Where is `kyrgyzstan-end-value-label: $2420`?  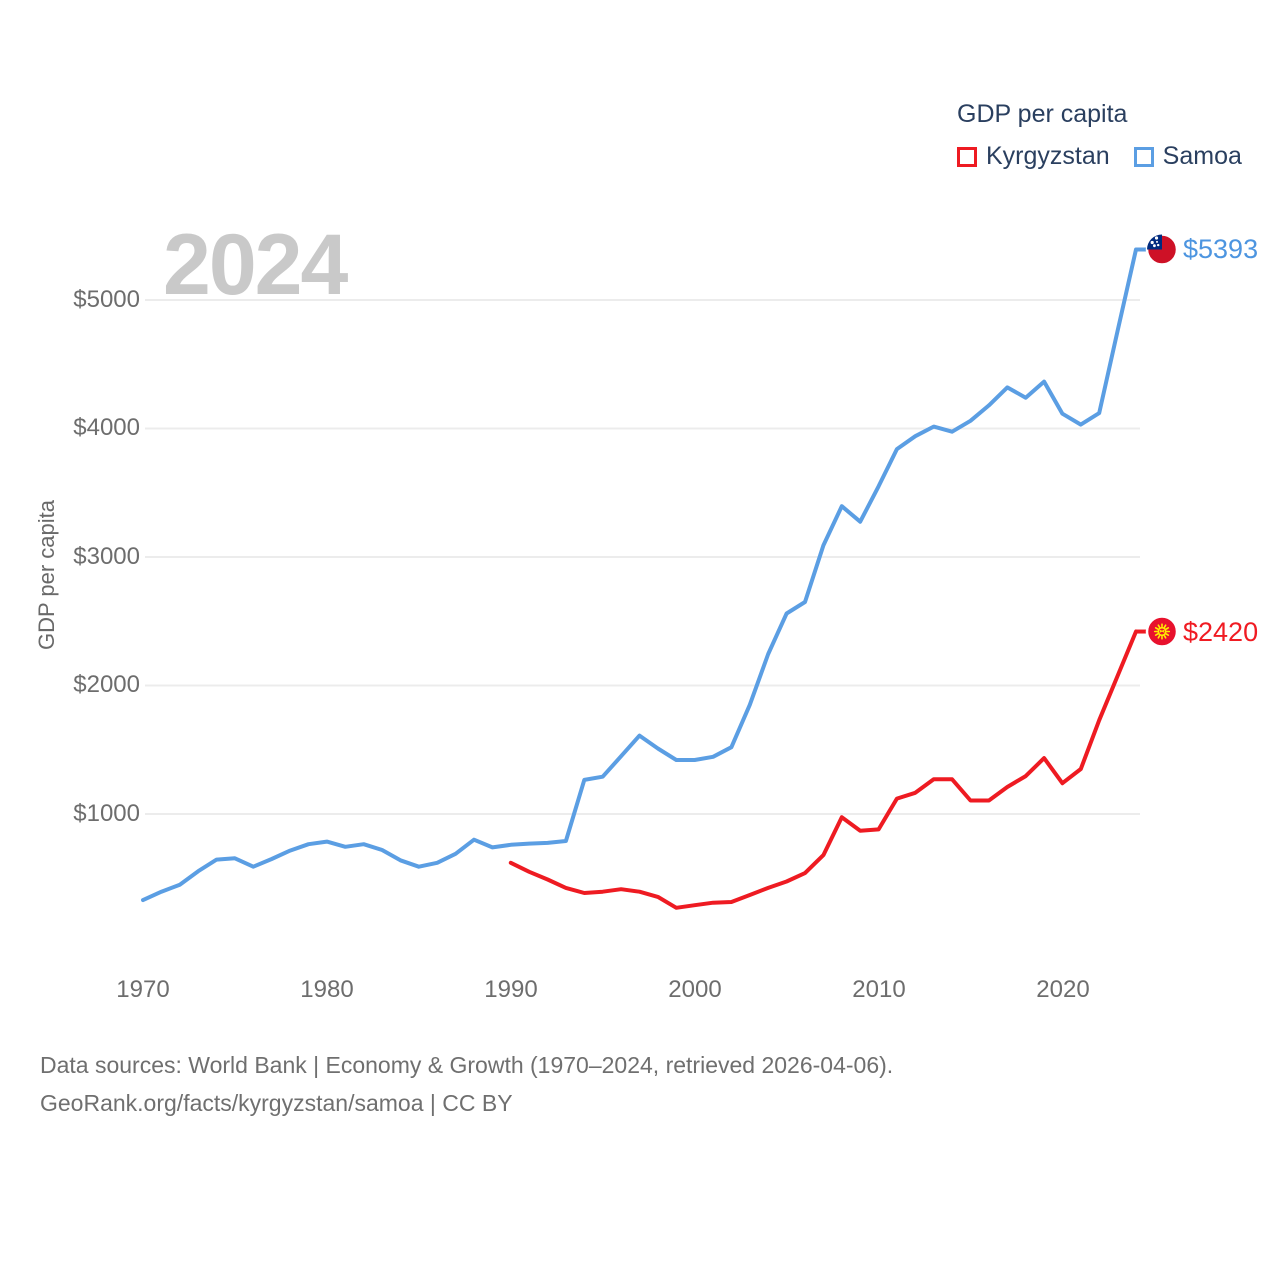
kyrgyzstan-end-value-label: $2420 is located at coordinates (1221, 632).